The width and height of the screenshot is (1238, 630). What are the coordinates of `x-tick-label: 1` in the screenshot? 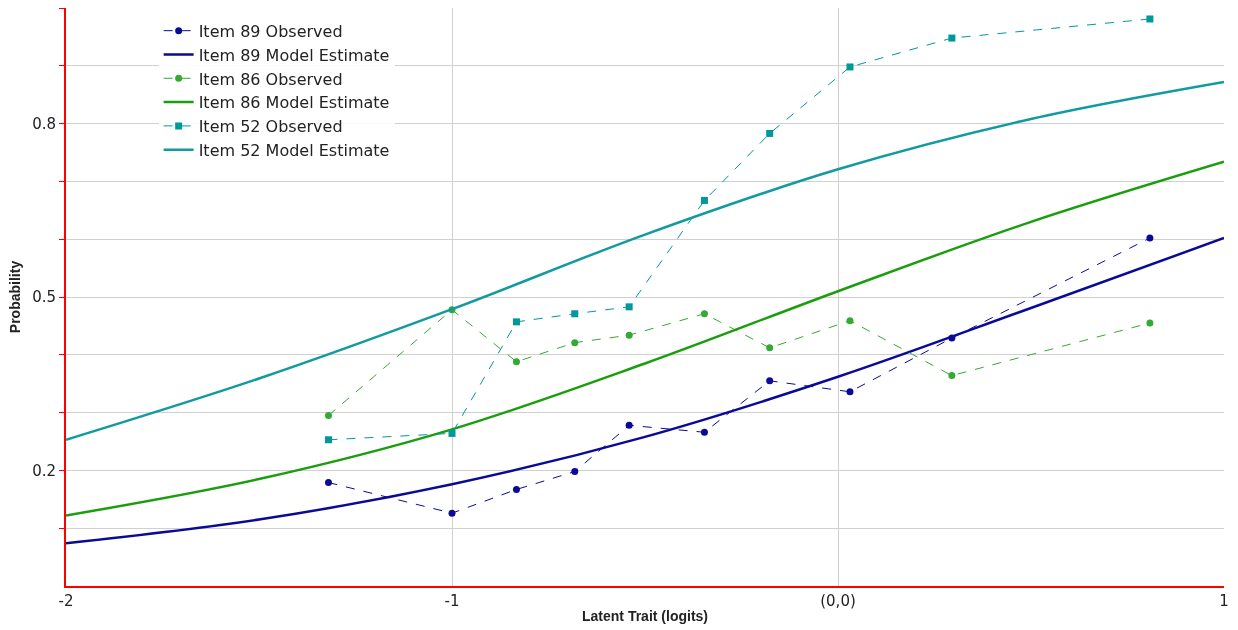 It's located at (1224, 601).